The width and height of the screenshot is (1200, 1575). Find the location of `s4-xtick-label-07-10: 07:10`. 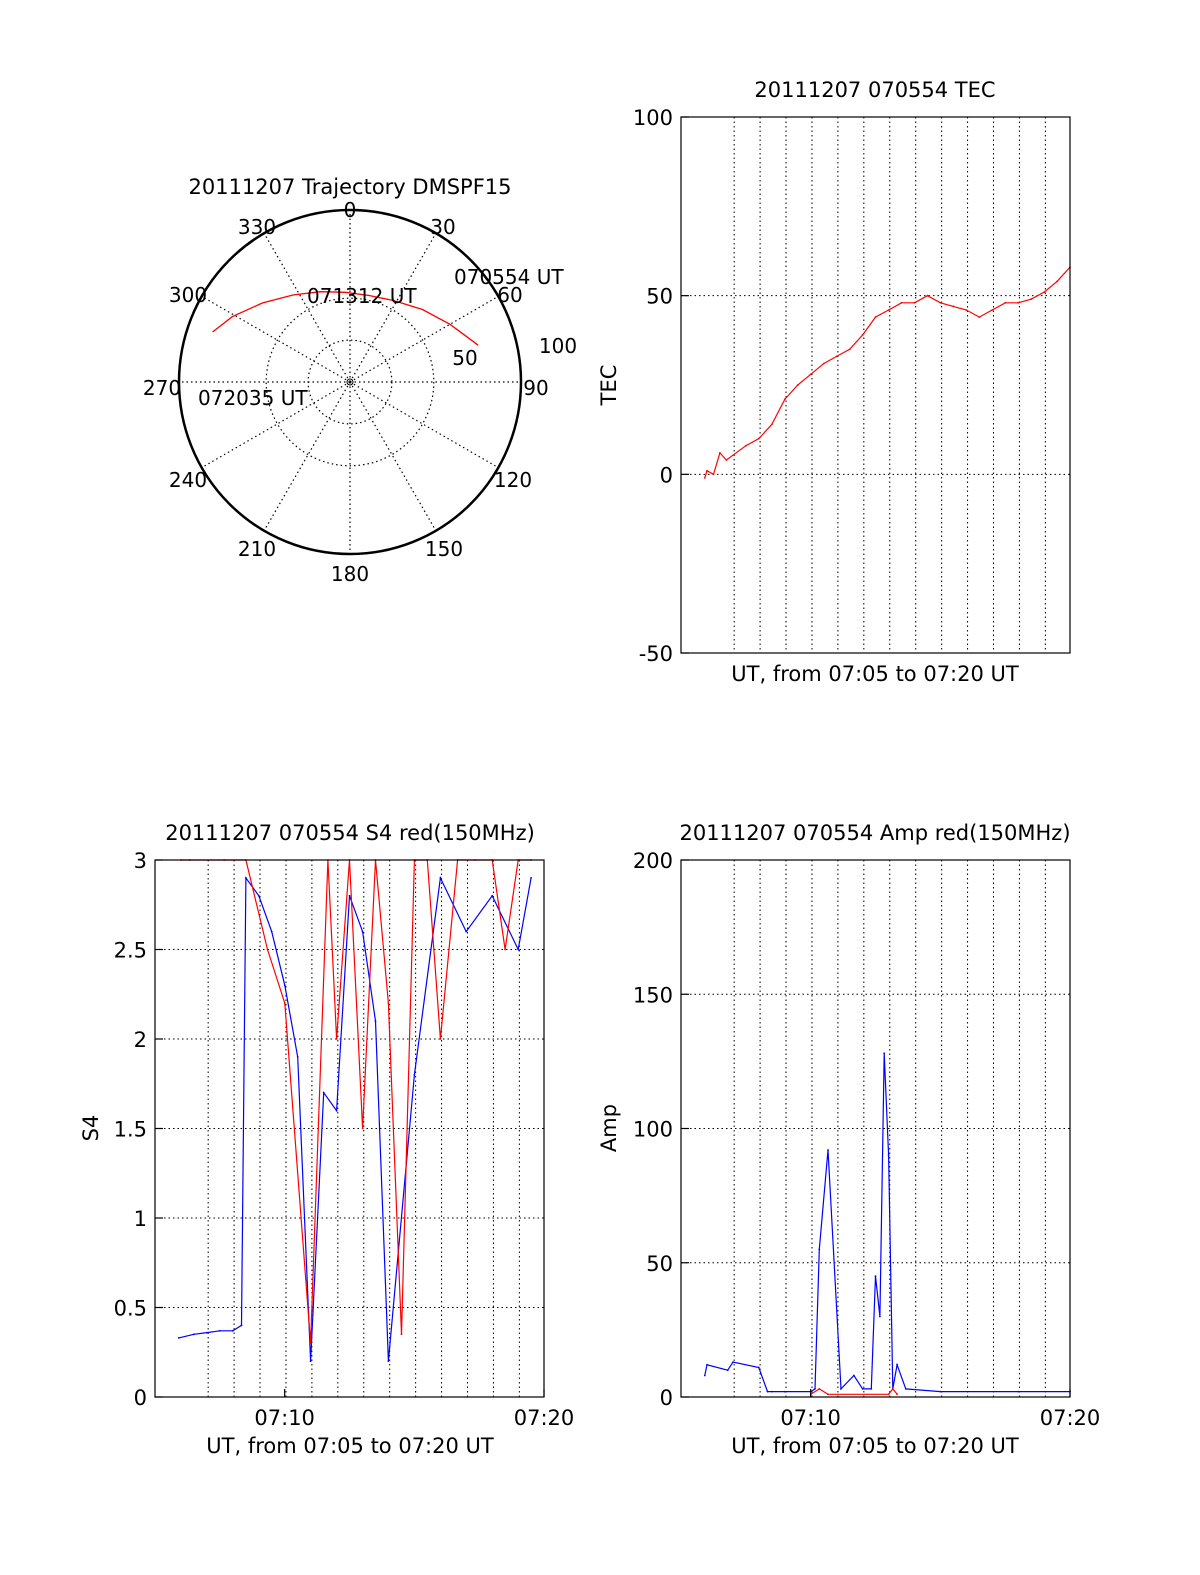

s4-xtick-label-07-10: 07:10 is located at coordinates (284, 1418).